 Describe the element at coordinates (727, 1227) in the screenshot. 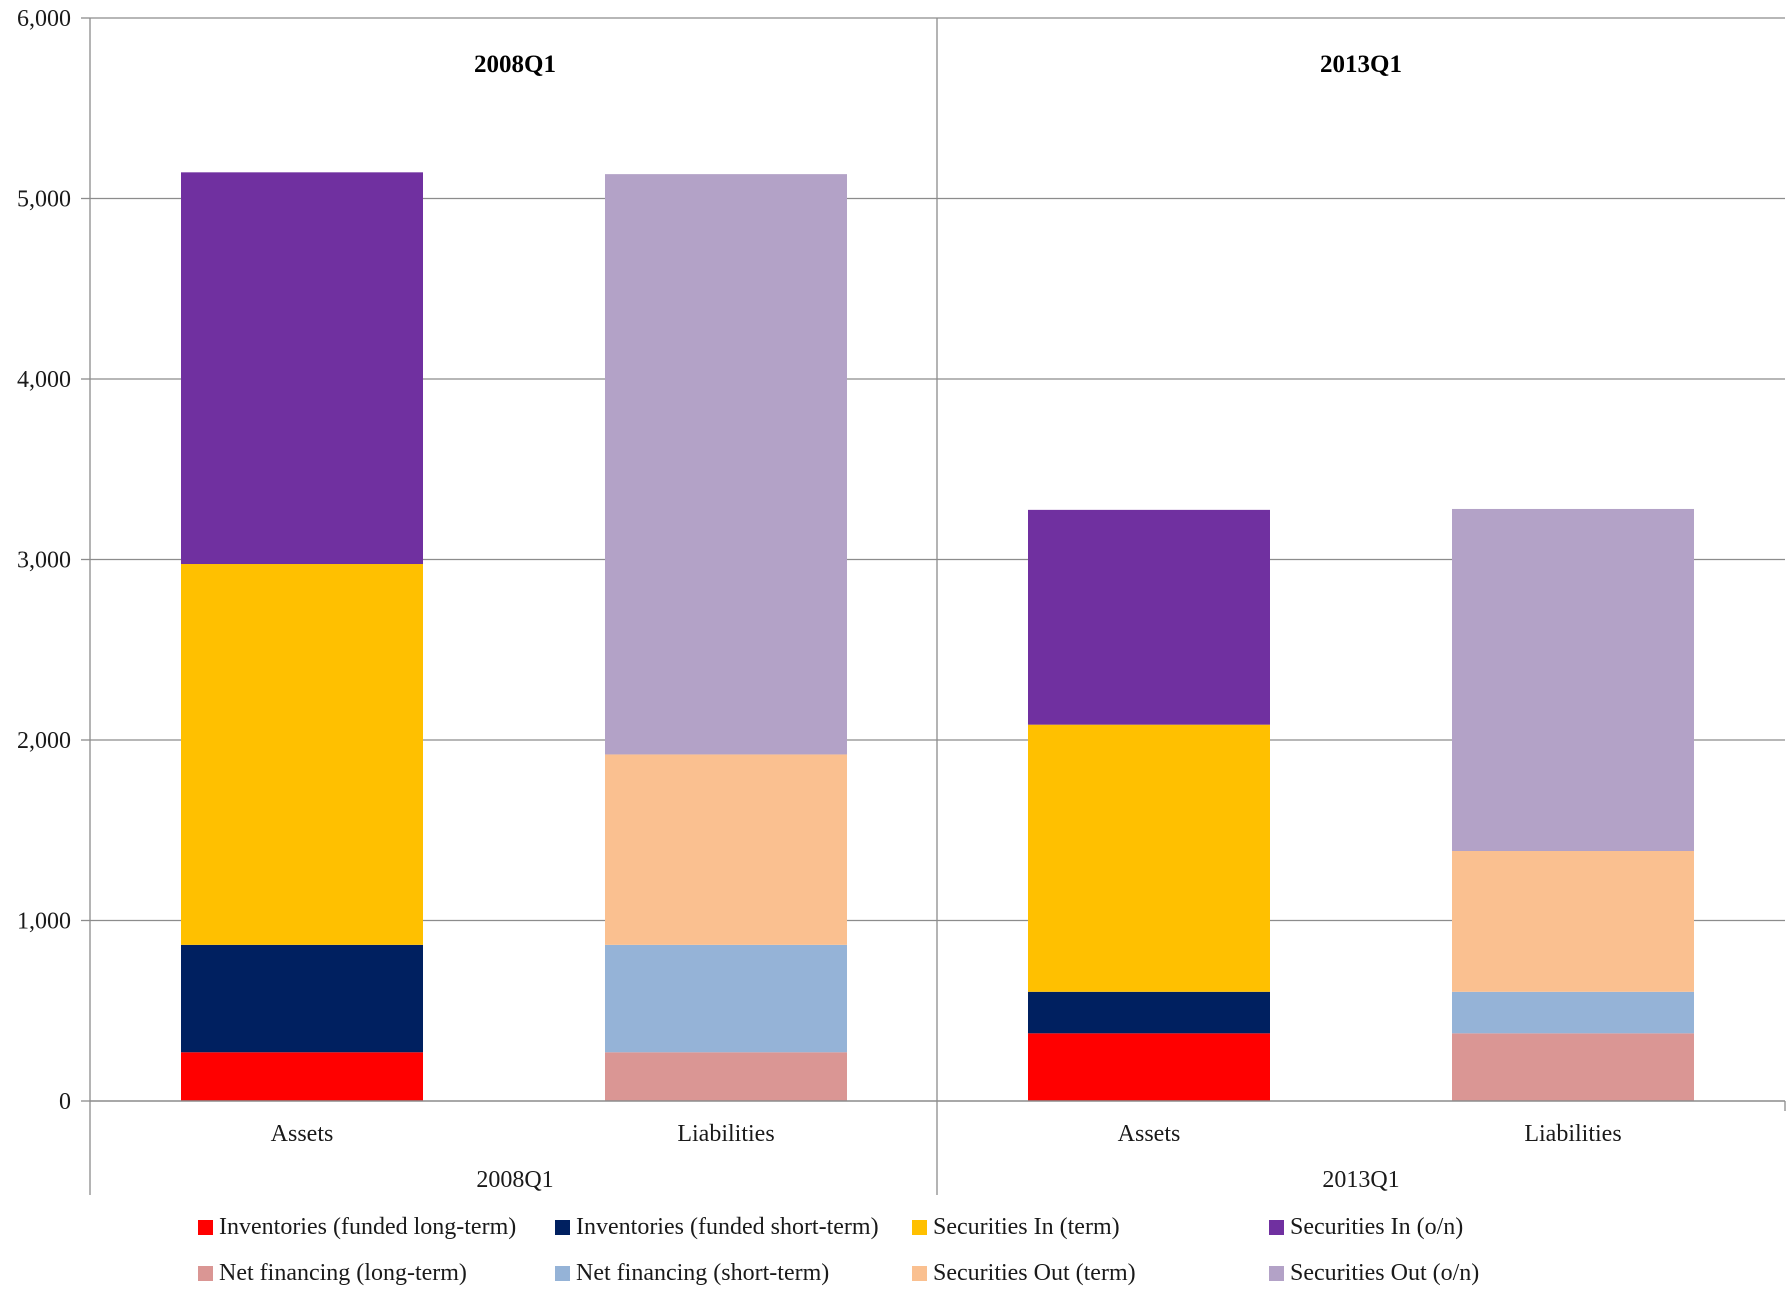

I see `legend-label: Inventories (funded short-term)` at that location.